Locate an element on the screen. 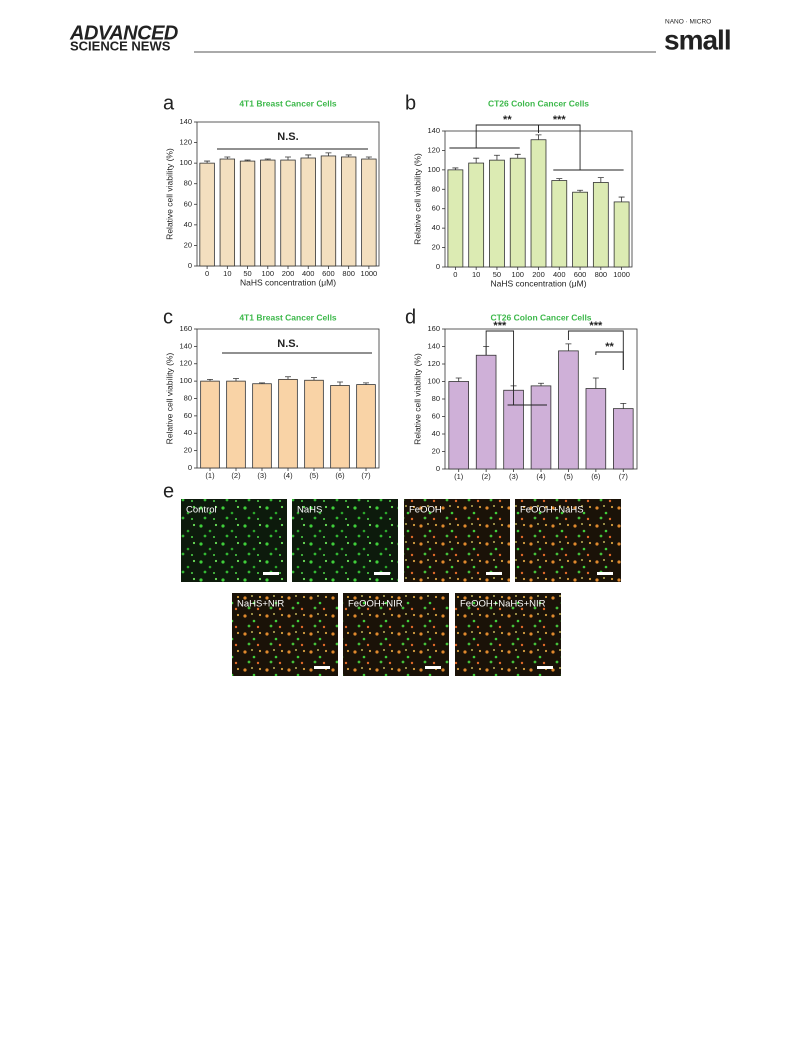  x-tick-label: (4) is located at coordinates (288, 475).